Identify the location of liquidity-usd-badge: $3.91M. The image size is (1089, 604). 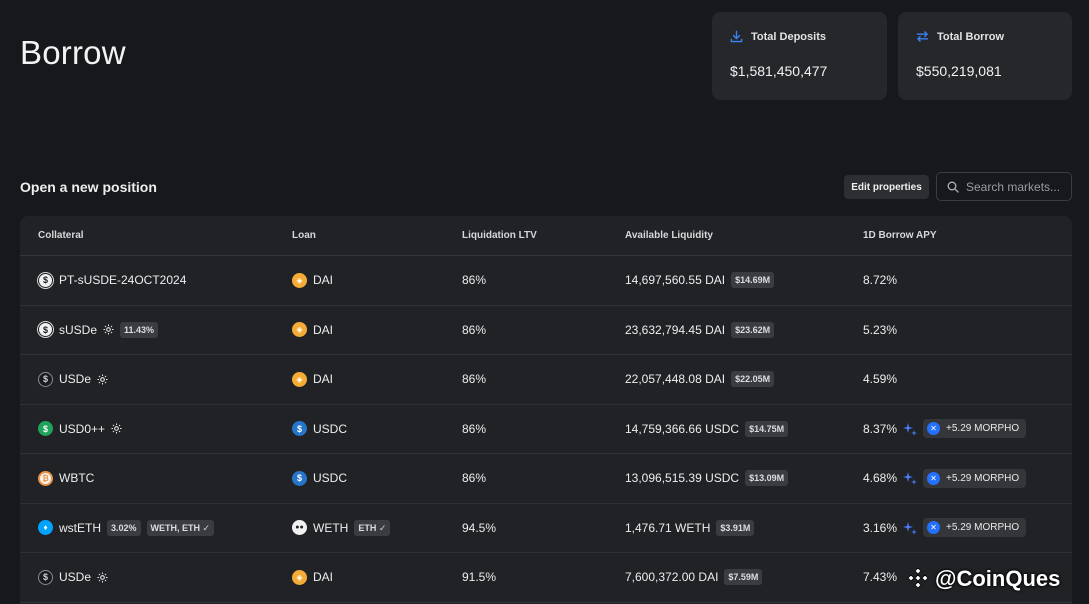
(735, 527).